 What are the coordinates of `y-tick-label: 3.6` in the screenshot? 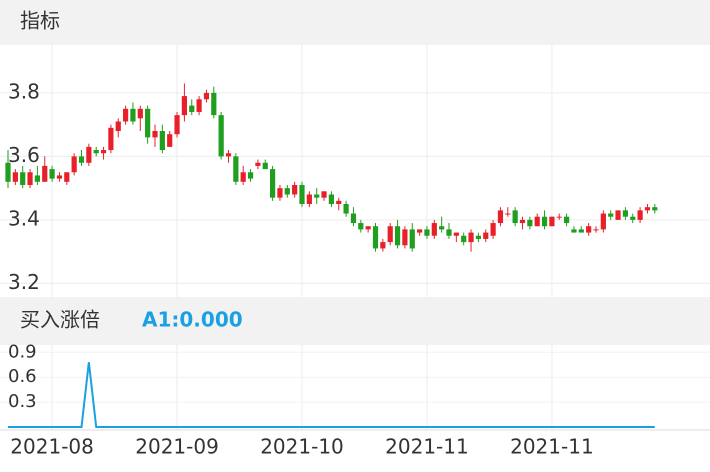 It's located at (24, 155).